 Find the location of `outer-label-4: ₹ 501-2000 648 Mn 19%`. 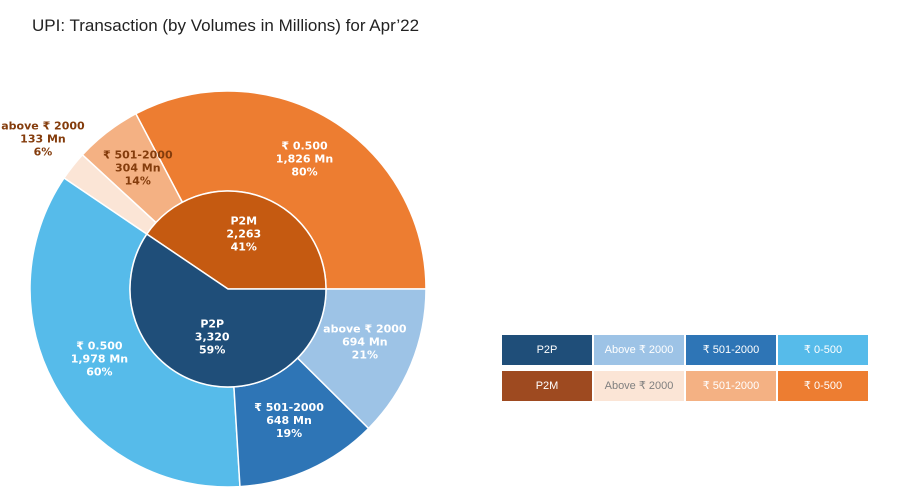

outer-label-4: ₹ 501-2000 648 Mn 19% is located at coordinates (289, 420).